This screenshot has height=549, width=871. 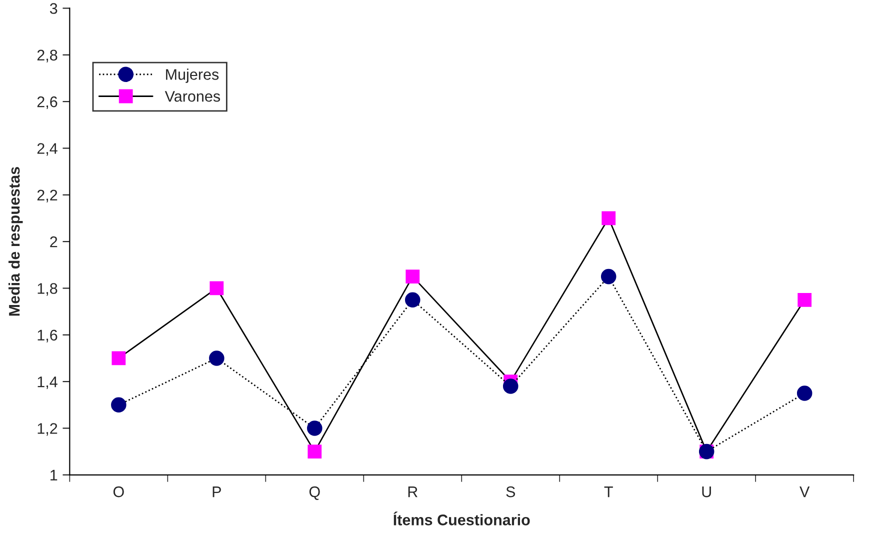 What do you see at coordinates (706, 492) in the screenshot?
I see `x-tick-label: U` at bounding box center [706, 492].